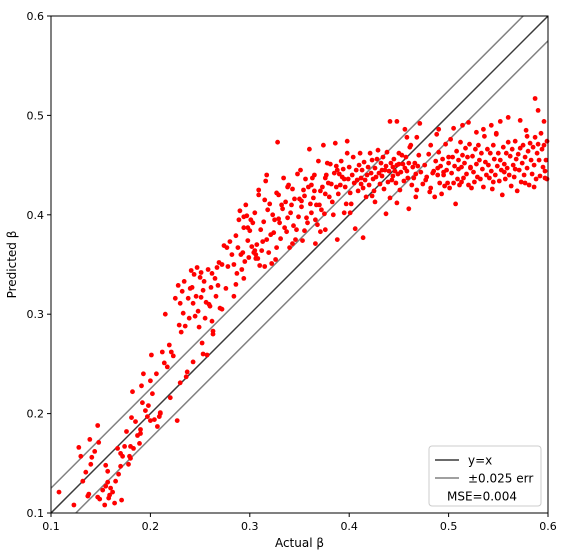 The image size is (573, 552). What do you see at coordinates (36, 115) in the screenshot?
I see `y-tick-label: 0.5` at bounding box center [36, 115].